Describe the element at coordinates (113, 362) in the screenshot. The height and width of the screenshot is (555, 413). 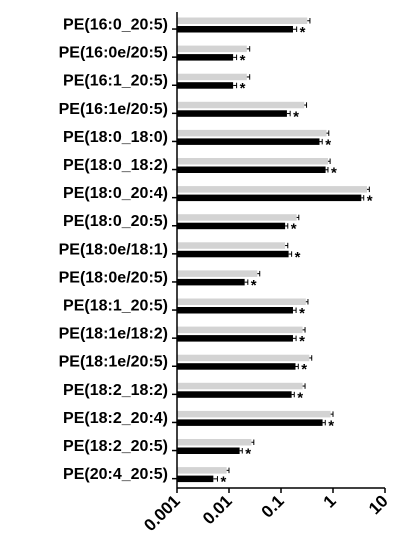
I see `category-label: PE(18:1e/20:5)` at that location.